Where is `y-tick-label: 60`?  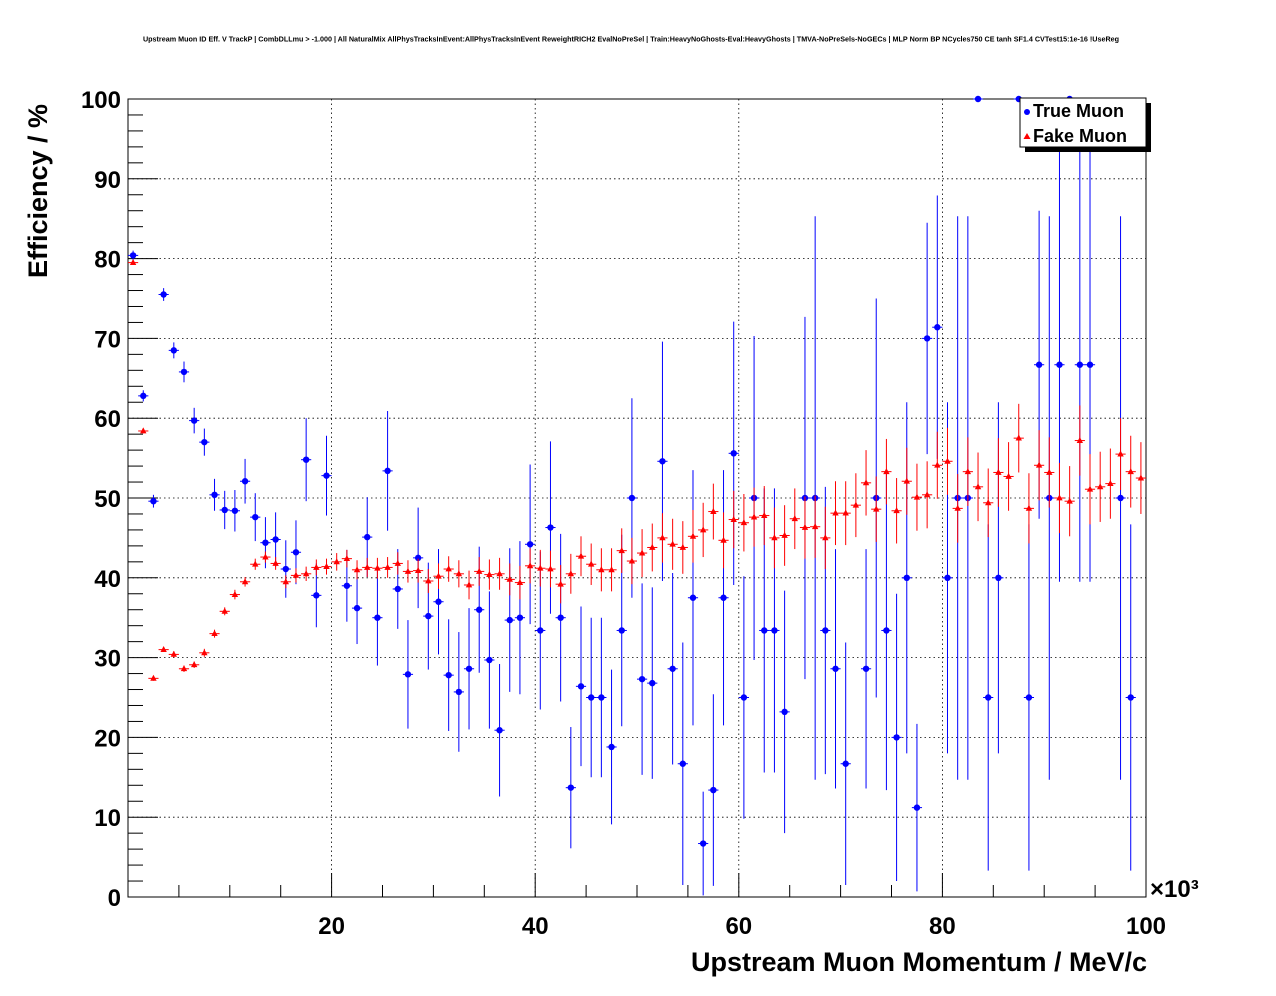 y-tick-label: 60 is located at coordinates (107, 419).